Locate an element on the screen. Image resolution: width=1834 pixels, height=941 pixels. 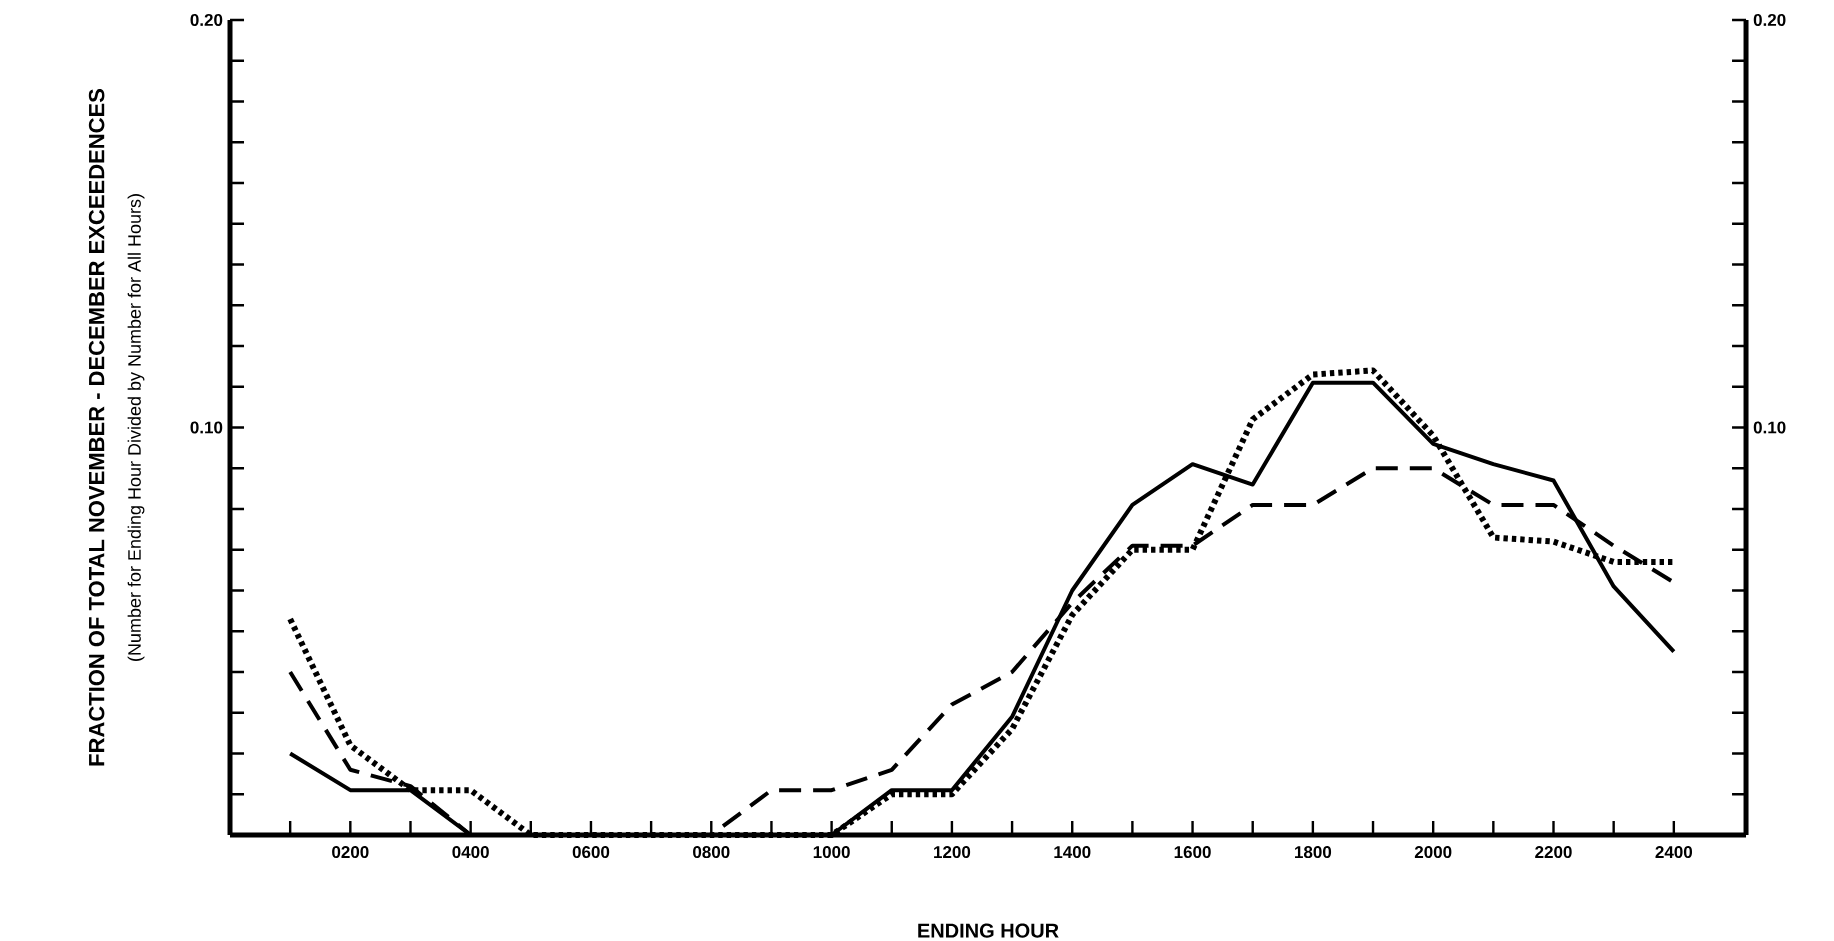
text: (Number for Ending Hour Divided by Number for All Hours) is located at coordinates (136, 427).